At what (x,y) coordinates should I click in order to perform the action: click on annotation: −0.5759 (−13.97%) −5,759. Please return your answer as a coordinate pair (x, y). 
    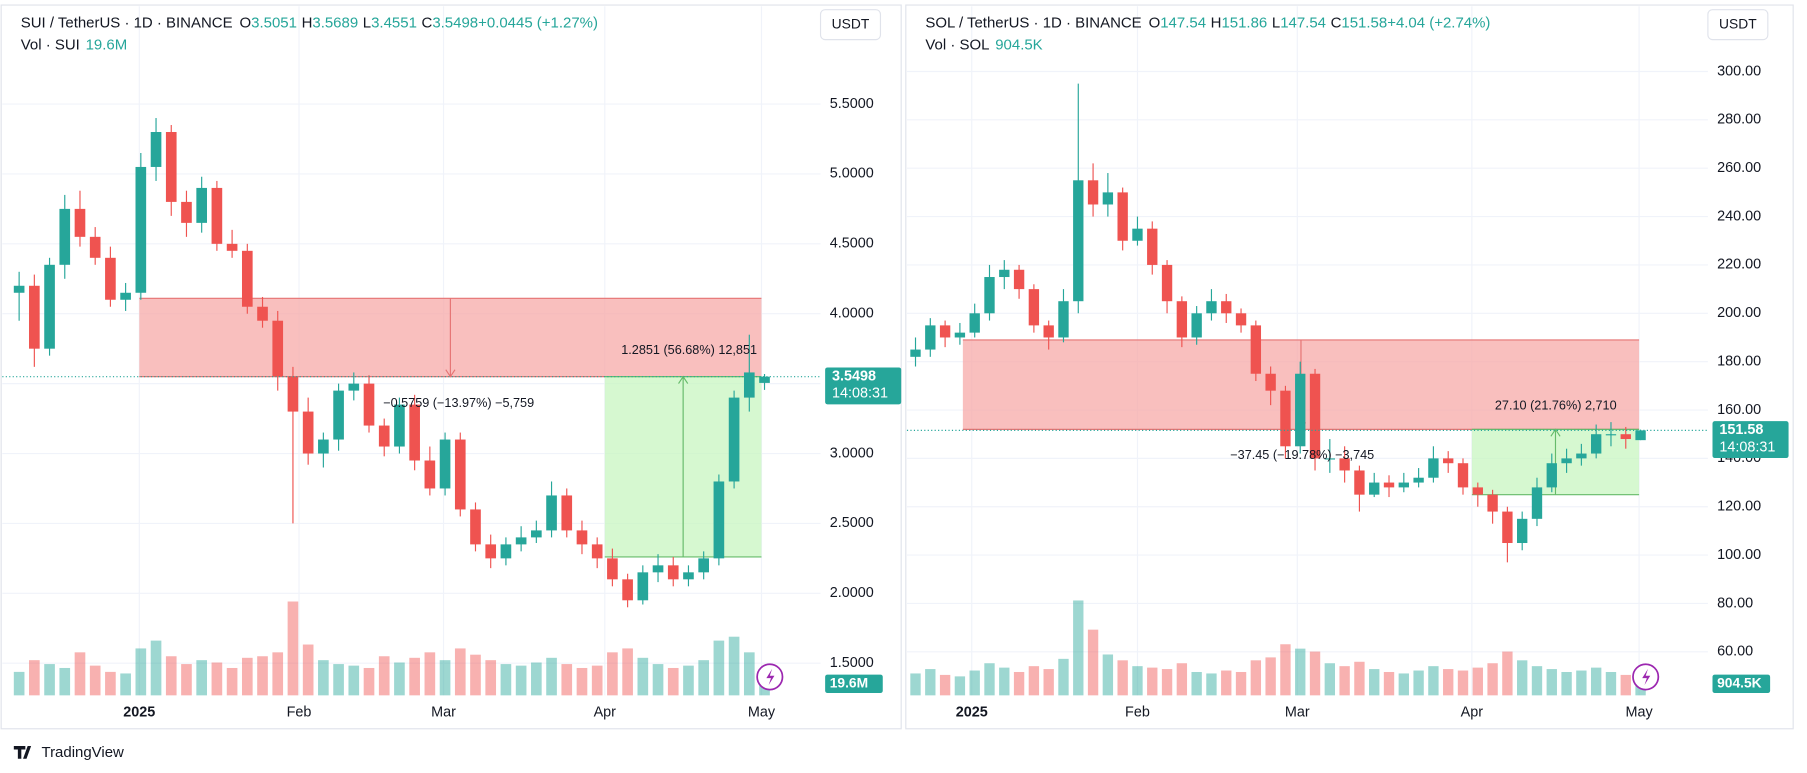
    Looking at the image, I should click on (458, 403).